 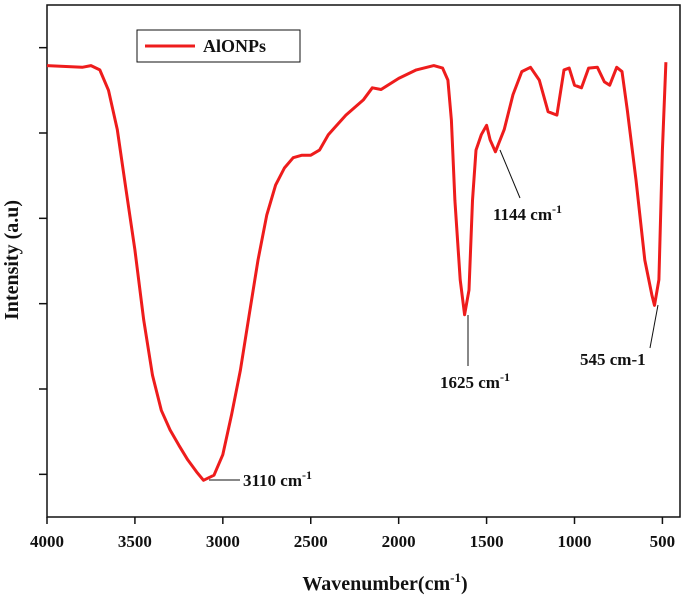 I want to click on annotation: 1625 cm-1, so click(x=475, y=381).